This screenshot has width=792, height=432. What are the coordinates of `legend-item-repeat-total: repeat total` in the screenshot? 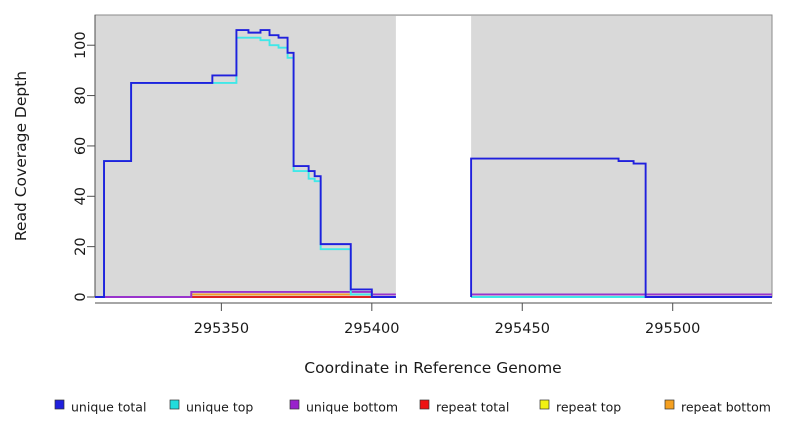 It's located at (464, 407).